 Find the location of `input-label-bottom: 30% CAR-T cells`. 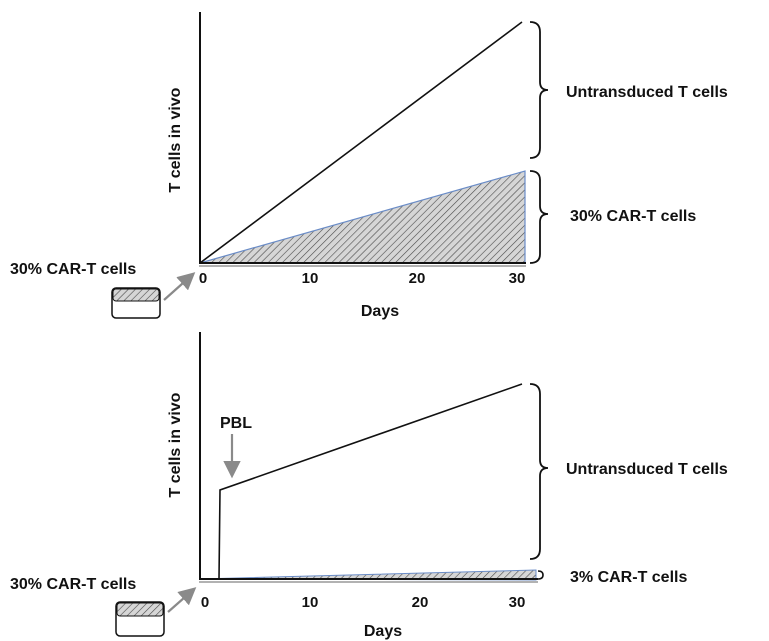

input-label-bottom: 30% CAR-T cells is located at coordinates (73, 584).